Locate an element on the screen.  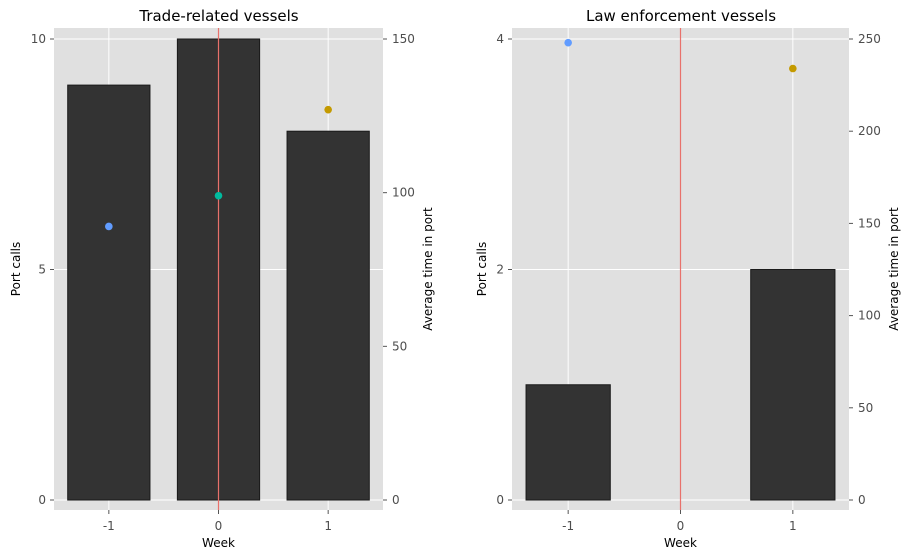
y-tick-label: 10 is located at coordinates (38, 39).